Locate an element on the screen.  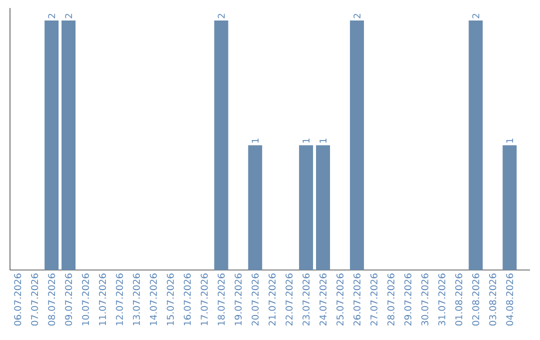
x-tick-label: 02.08.2026 is located at coordinates (476, 300).